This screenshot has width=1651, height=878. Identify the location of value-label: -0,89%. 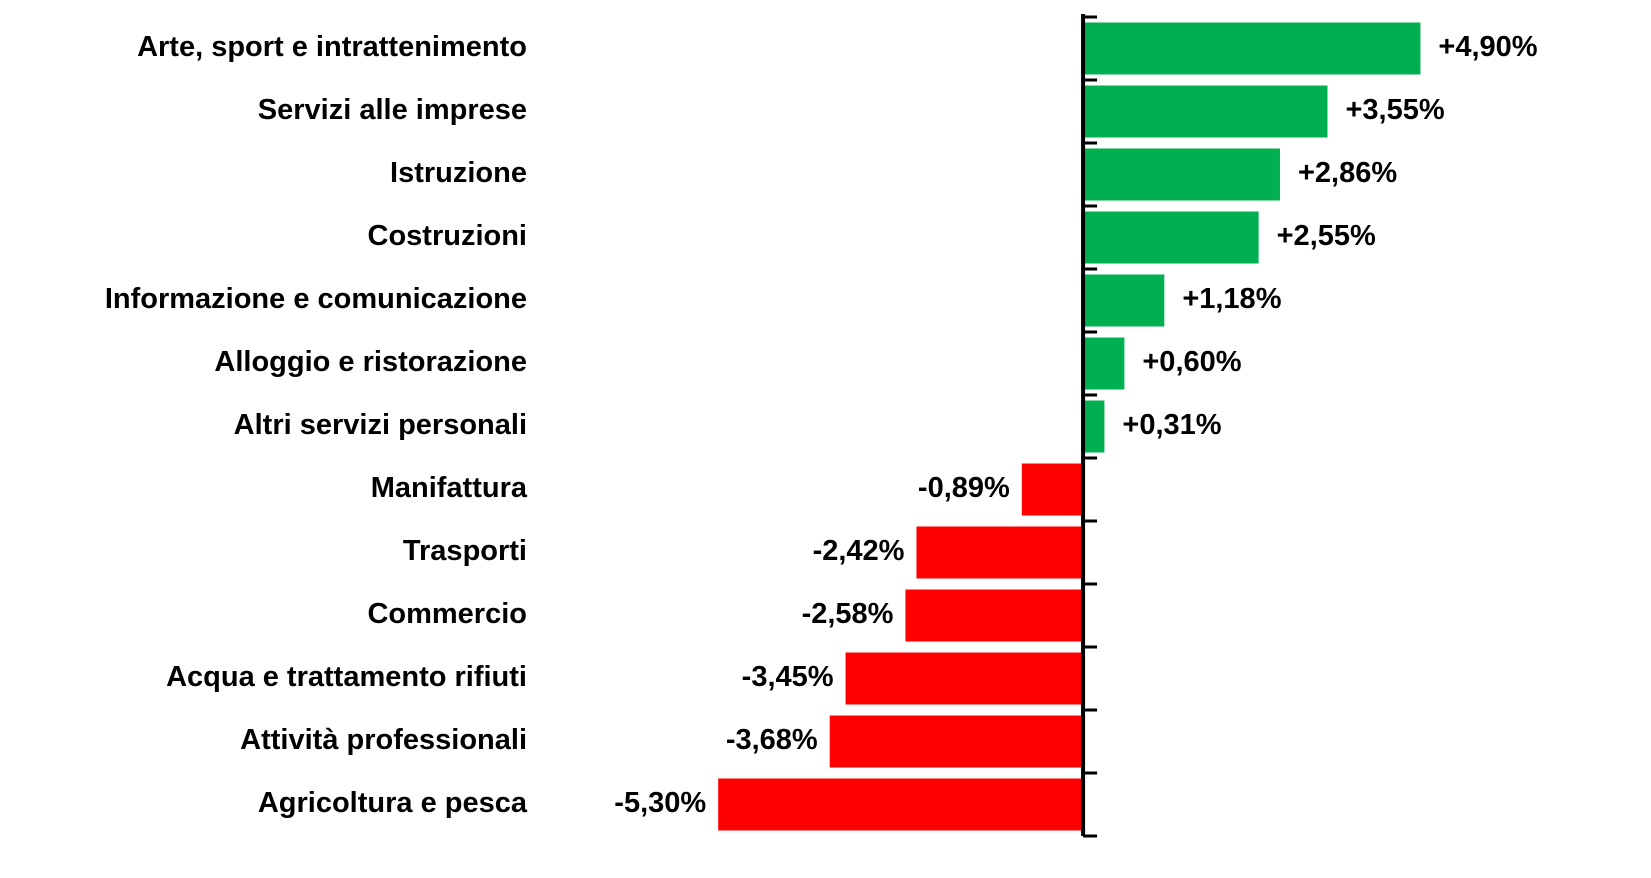
(964, 488).